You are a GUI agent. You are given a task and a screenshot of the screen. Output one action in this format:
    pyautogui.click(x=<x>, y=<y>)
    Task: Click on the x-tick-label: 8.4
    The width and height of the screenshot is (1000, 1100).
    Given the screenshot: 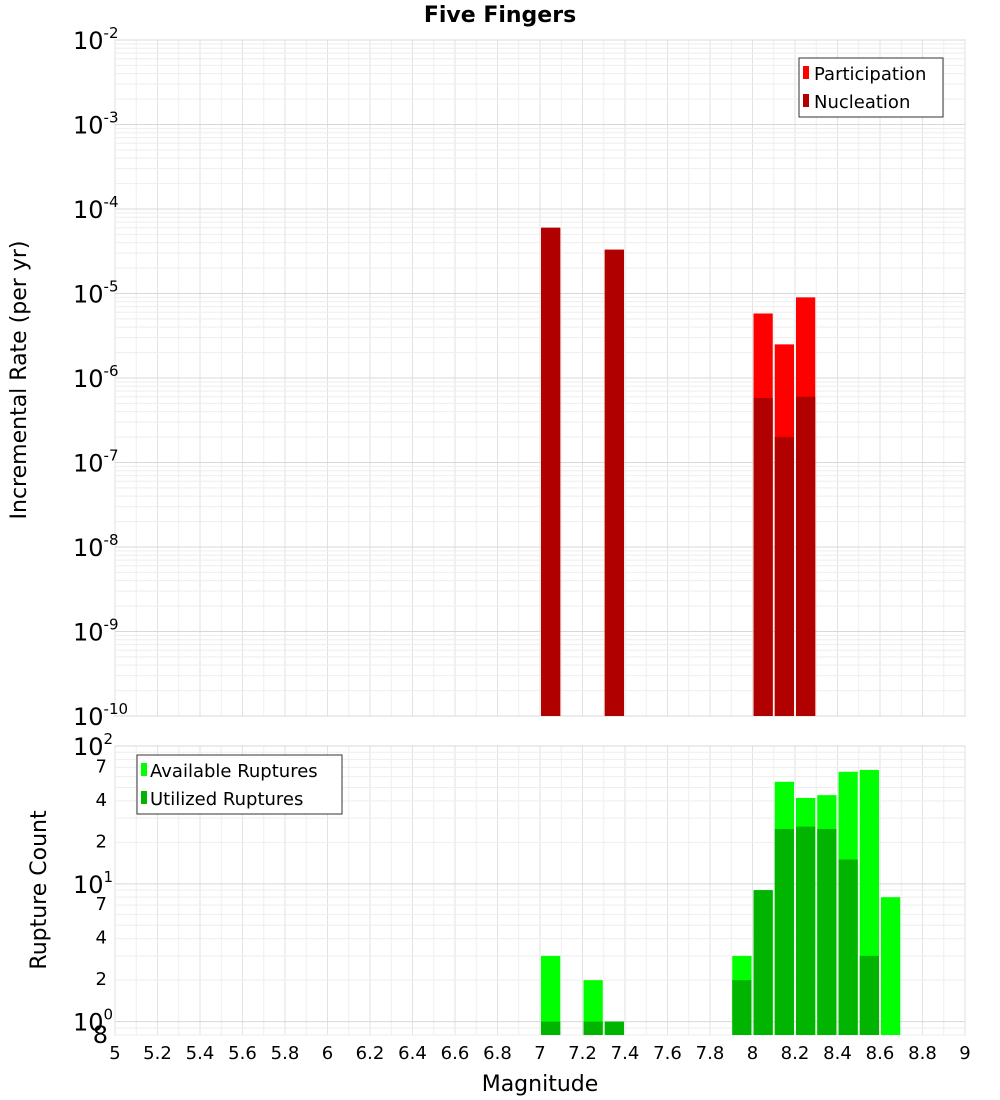 What is the action you would take?
    pyautogui.click(x=837, y=1053)
    